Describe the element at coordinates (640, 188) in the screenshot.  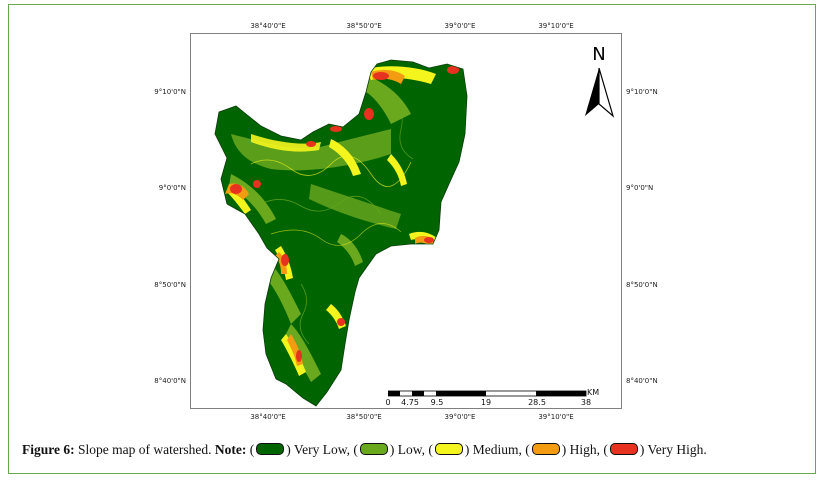
I see `coord-right-2: 9°0'0"N` at that location.